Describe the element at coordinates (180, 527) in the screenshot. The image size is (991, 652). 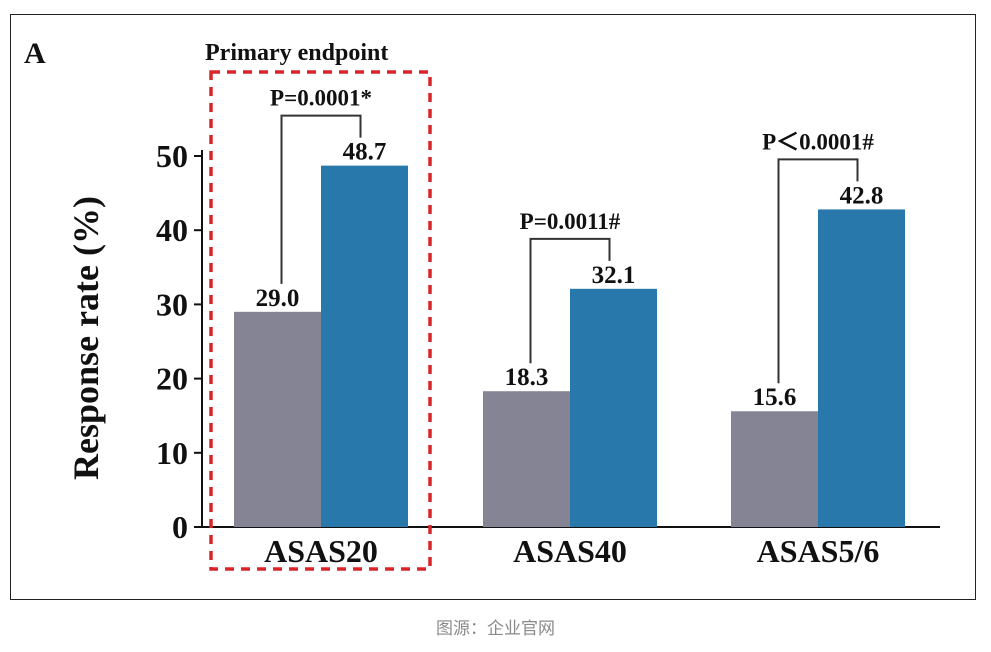
I see `y-tick-label: 0` at that location.